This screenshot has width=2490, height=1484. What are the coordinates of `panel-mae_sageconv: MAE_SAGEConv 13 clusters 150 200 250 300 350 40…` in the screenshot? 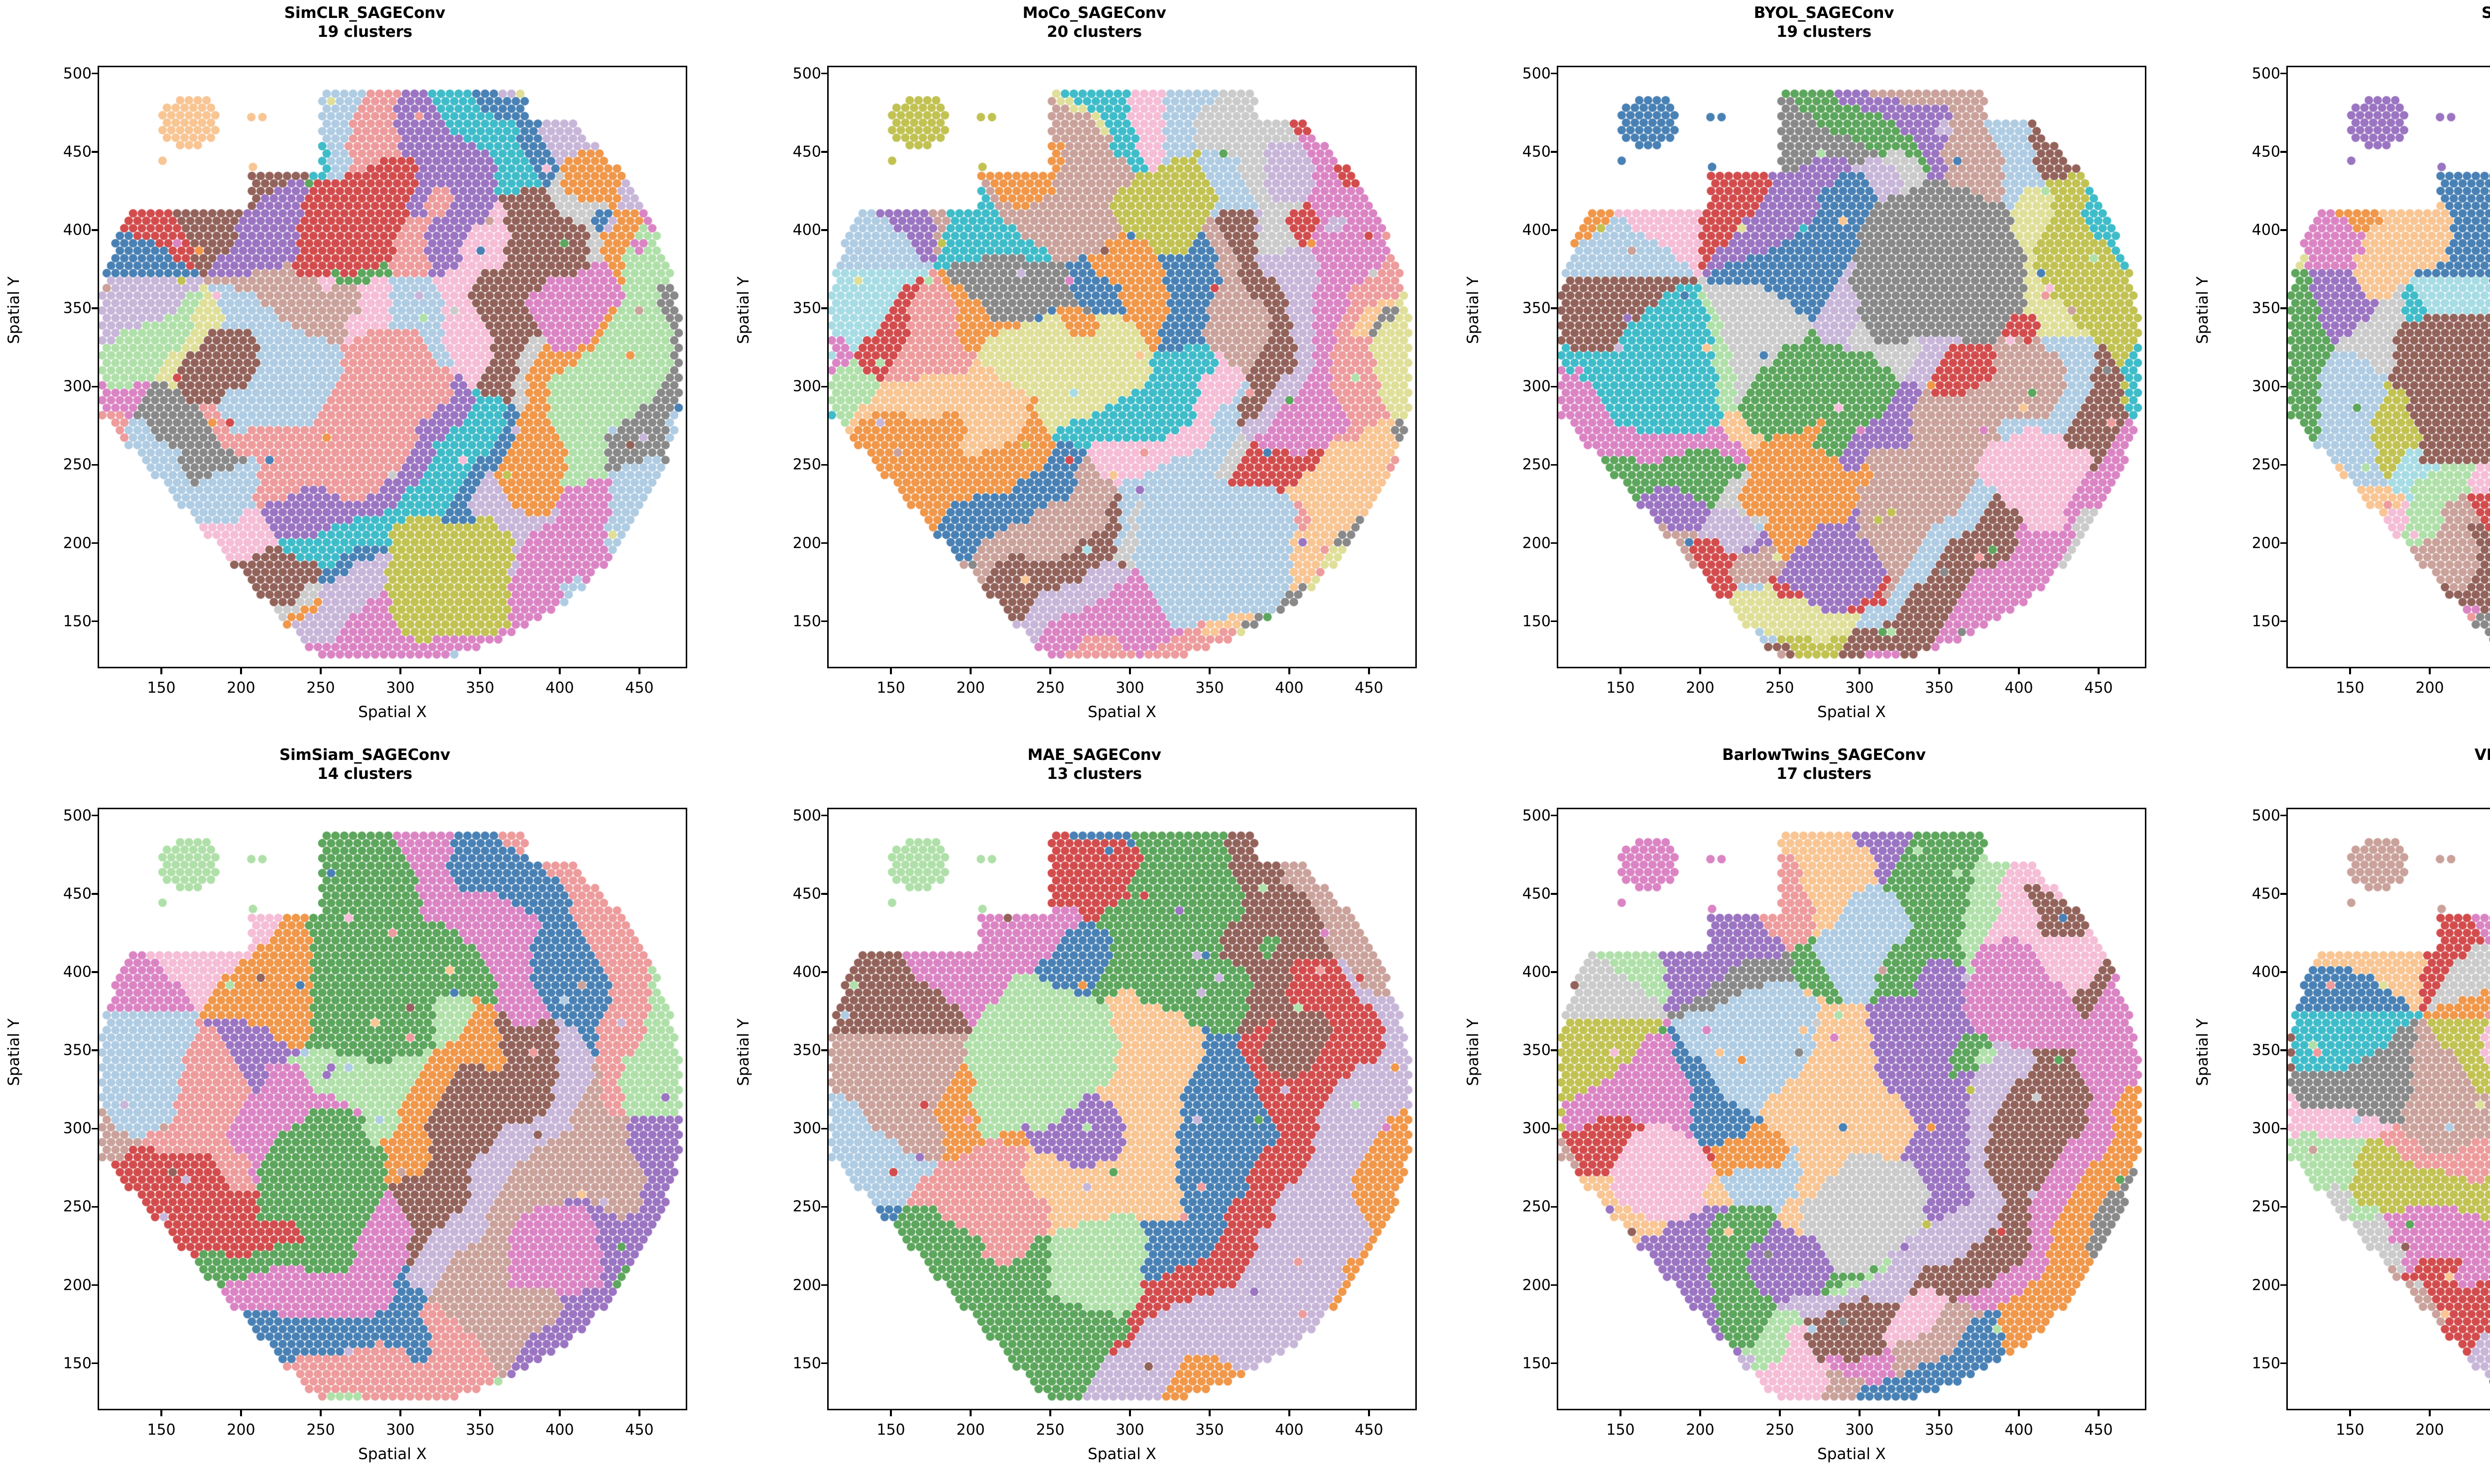 It's located at (1094, 1113).